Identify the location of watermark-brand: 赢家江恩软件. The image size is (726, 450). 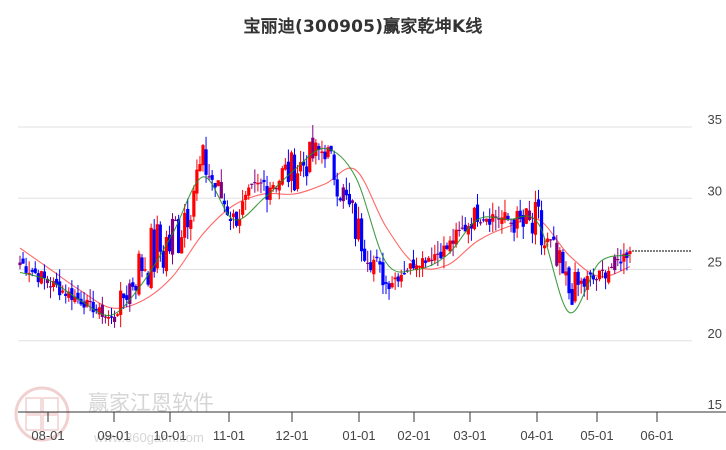
(151, 403).